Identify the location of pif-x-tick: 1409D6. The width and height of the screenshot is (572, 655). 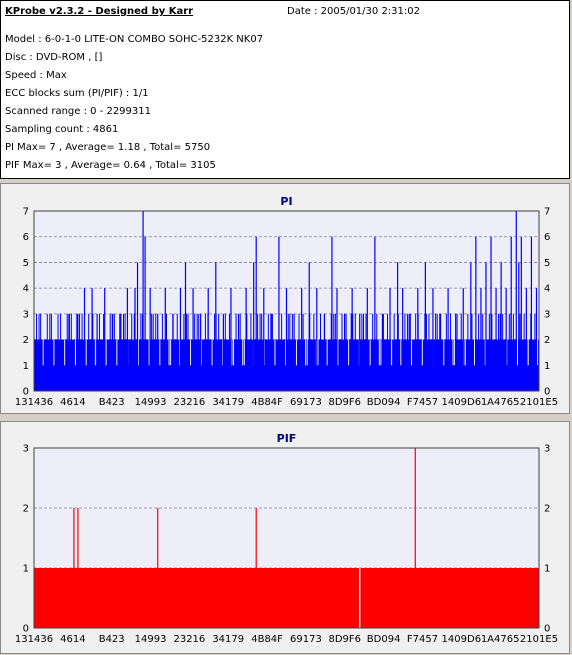
(462, 639).